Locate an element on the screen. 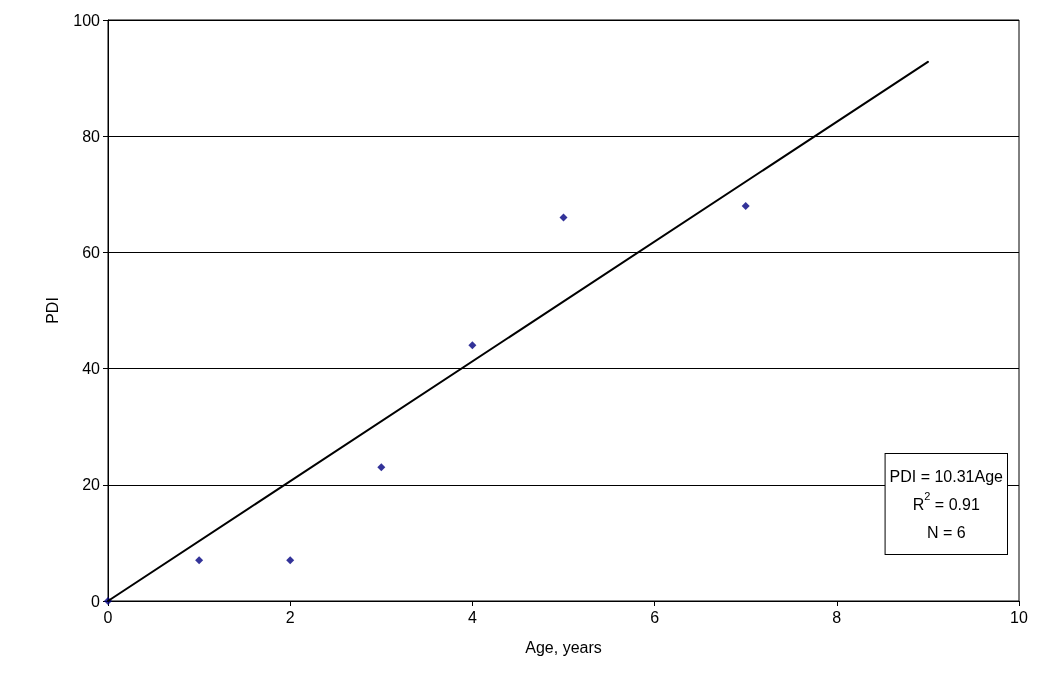  y-tick-label: 0 is located at coordinates (96, 601).